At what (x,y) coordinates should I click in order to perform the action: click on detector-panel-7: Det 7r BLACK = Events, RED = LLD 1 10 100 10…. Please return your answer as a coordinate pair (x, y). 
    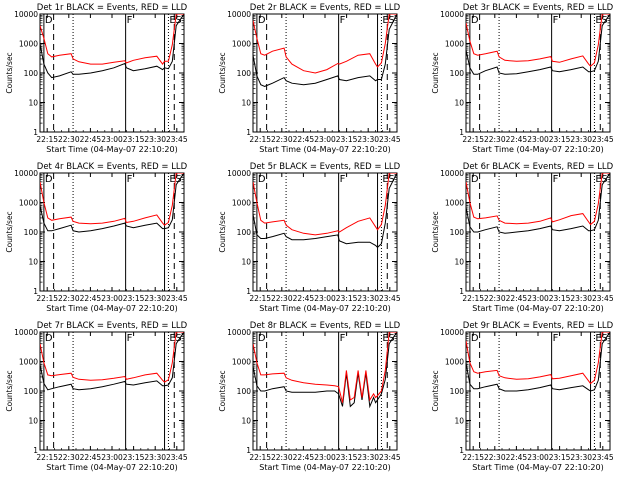
    Looking at the image, I should click on (96, 396).